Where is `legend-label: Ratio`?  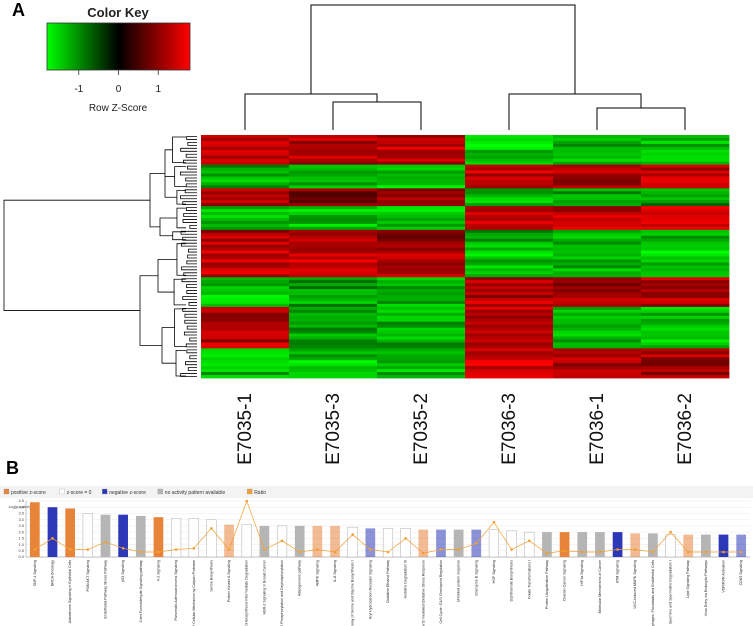
legend-label: Ratio is located at coordinates (260, 493).